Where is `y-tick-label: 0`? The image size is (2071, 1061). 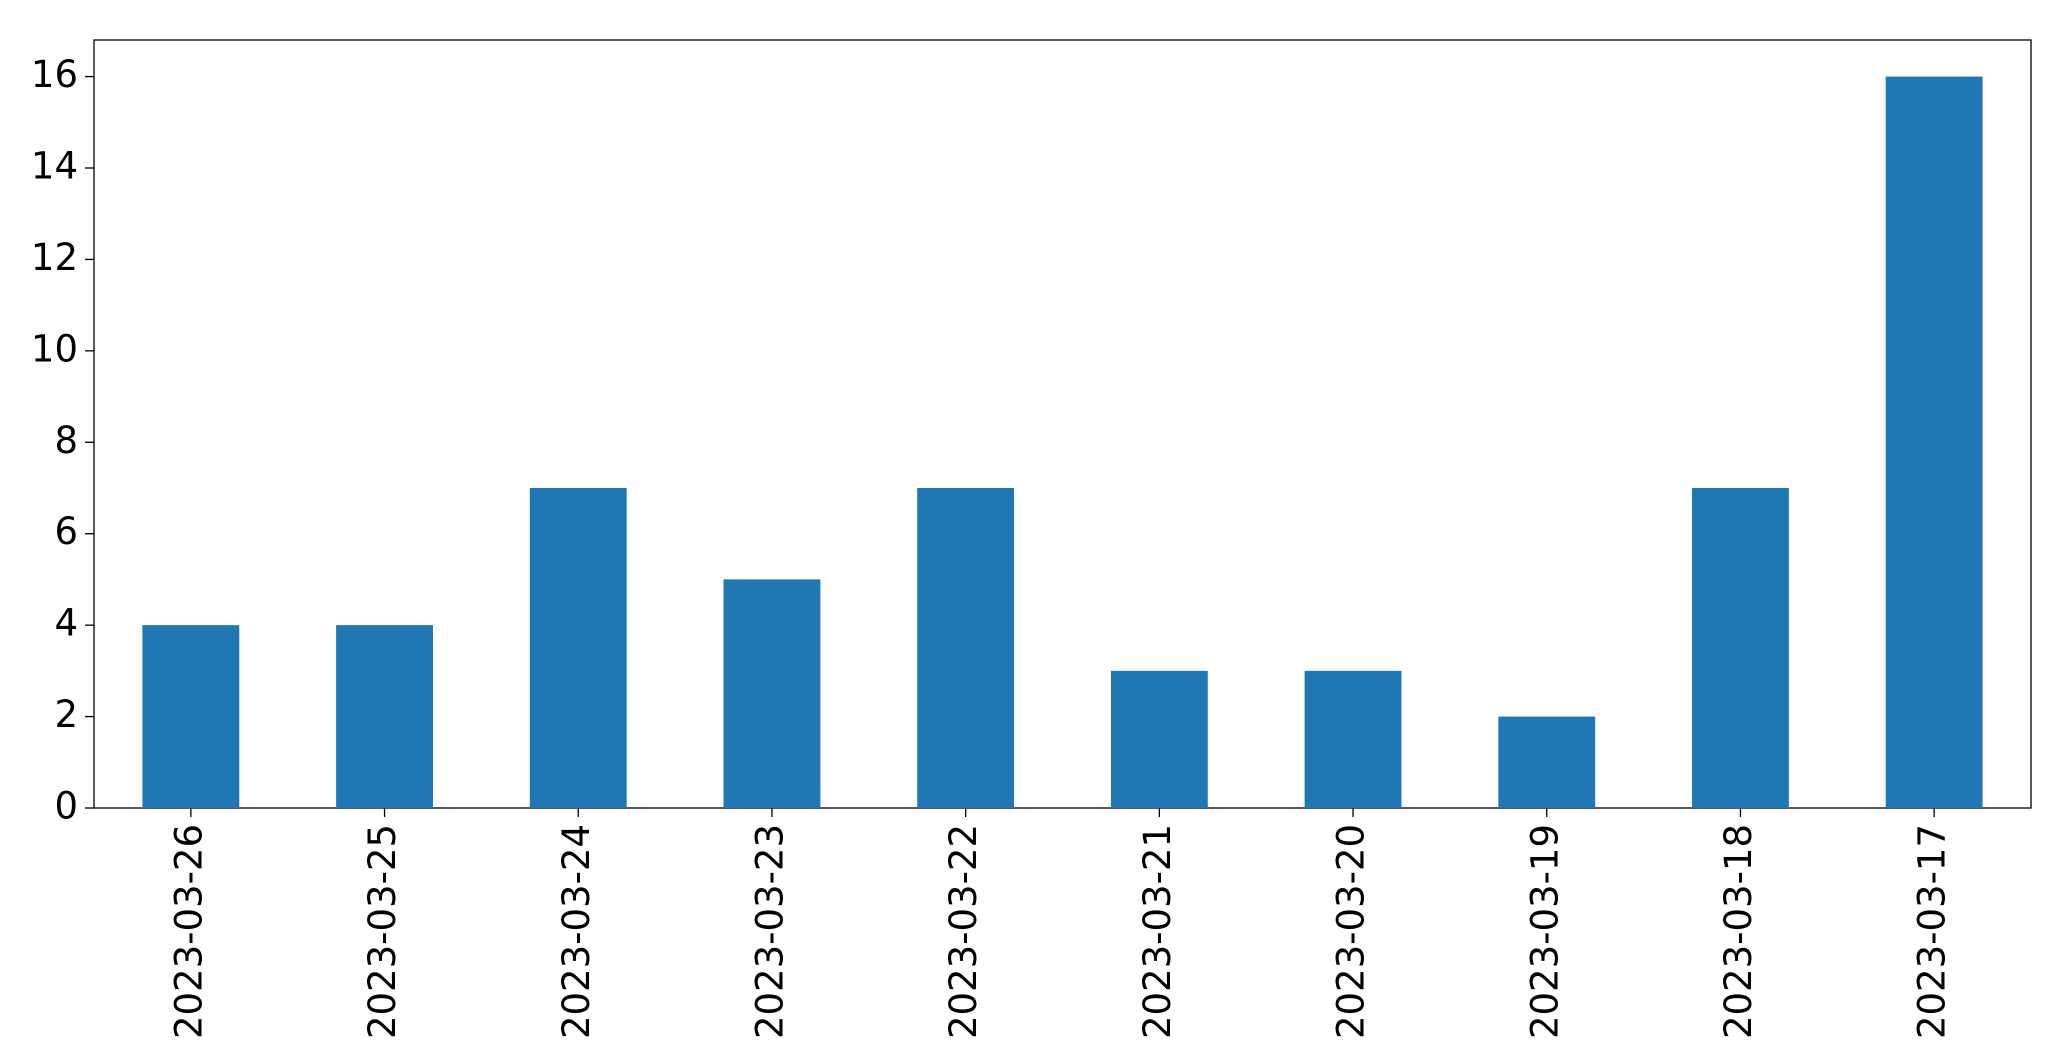 y-tick-label: 0 is located at coordinates (66, 806).